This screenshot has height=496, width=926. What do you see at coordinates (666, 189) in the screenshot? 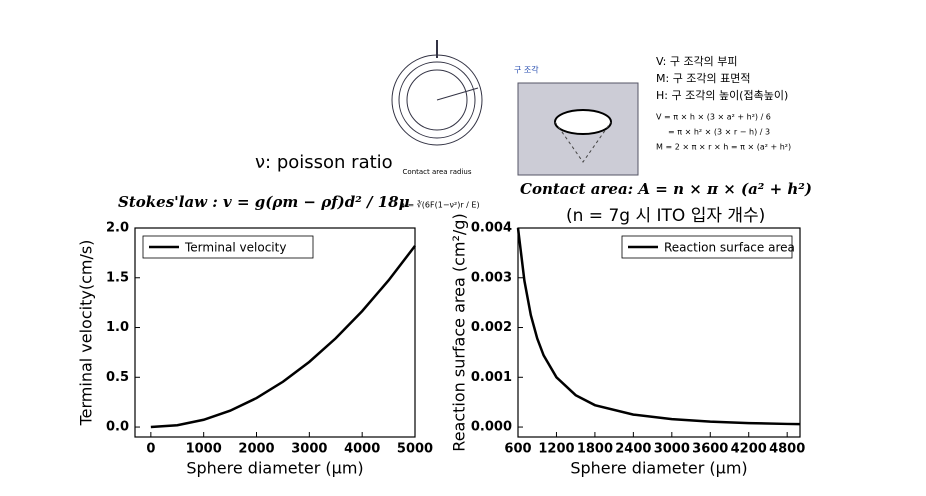
I see `formula: Contact area: A = n × π × (a² + h²)` at bounding box center [666, 189].